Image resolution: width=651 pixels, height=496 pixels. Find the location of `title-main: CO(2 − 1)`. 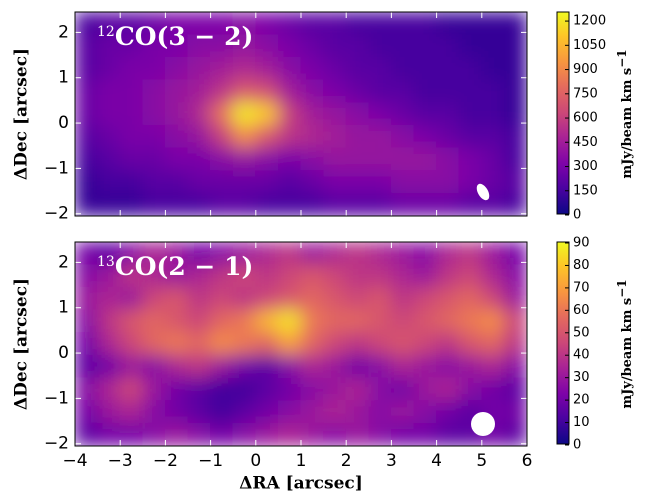

title-main: CO(2 − 1) is located at coordinates (184, 266).